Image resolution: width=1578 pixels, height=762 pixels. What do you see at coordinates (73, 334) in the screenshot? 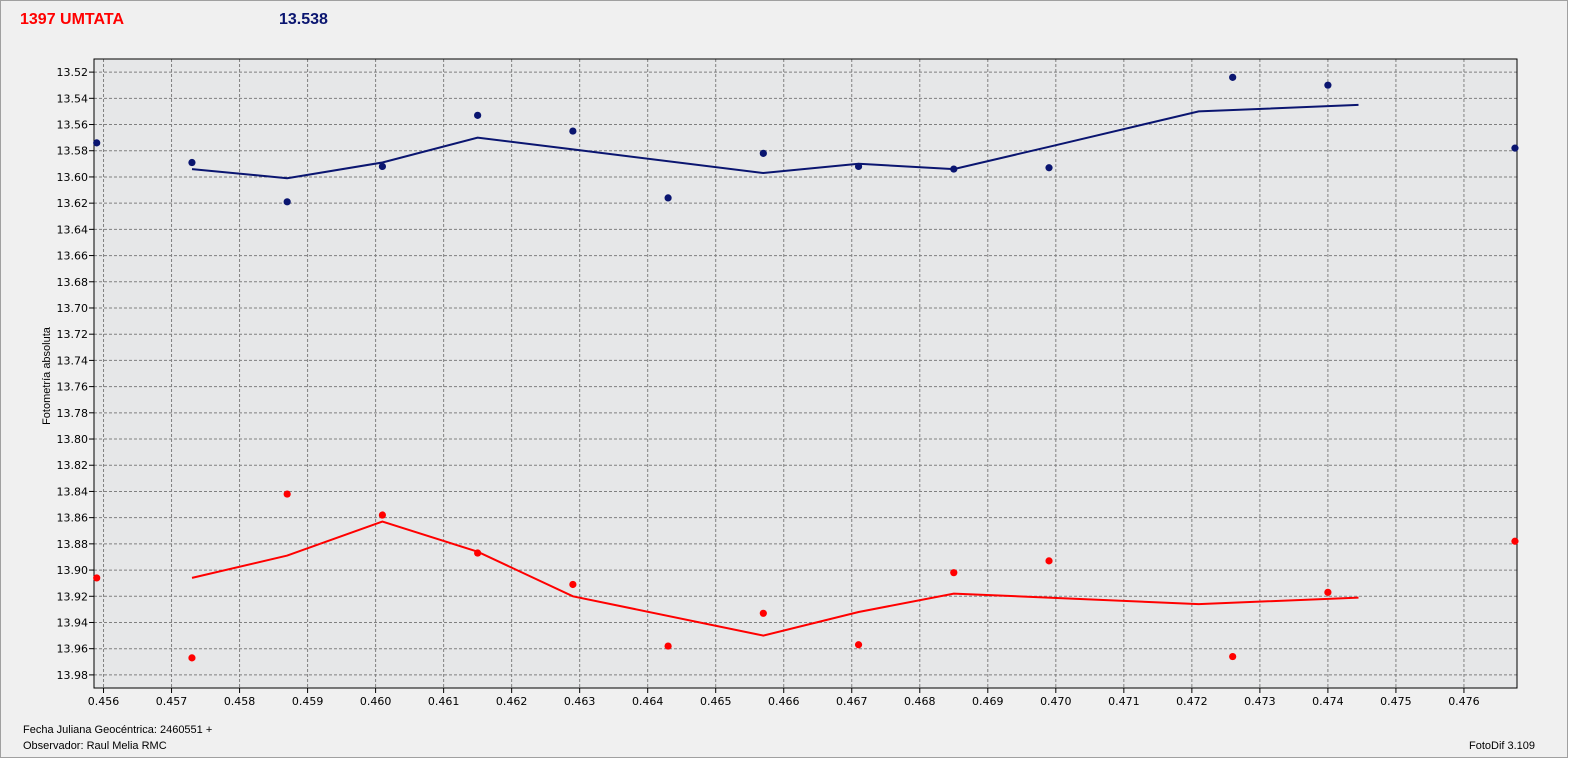
I see `y-tick-label: 13.72` at bounding box center [73, 334].